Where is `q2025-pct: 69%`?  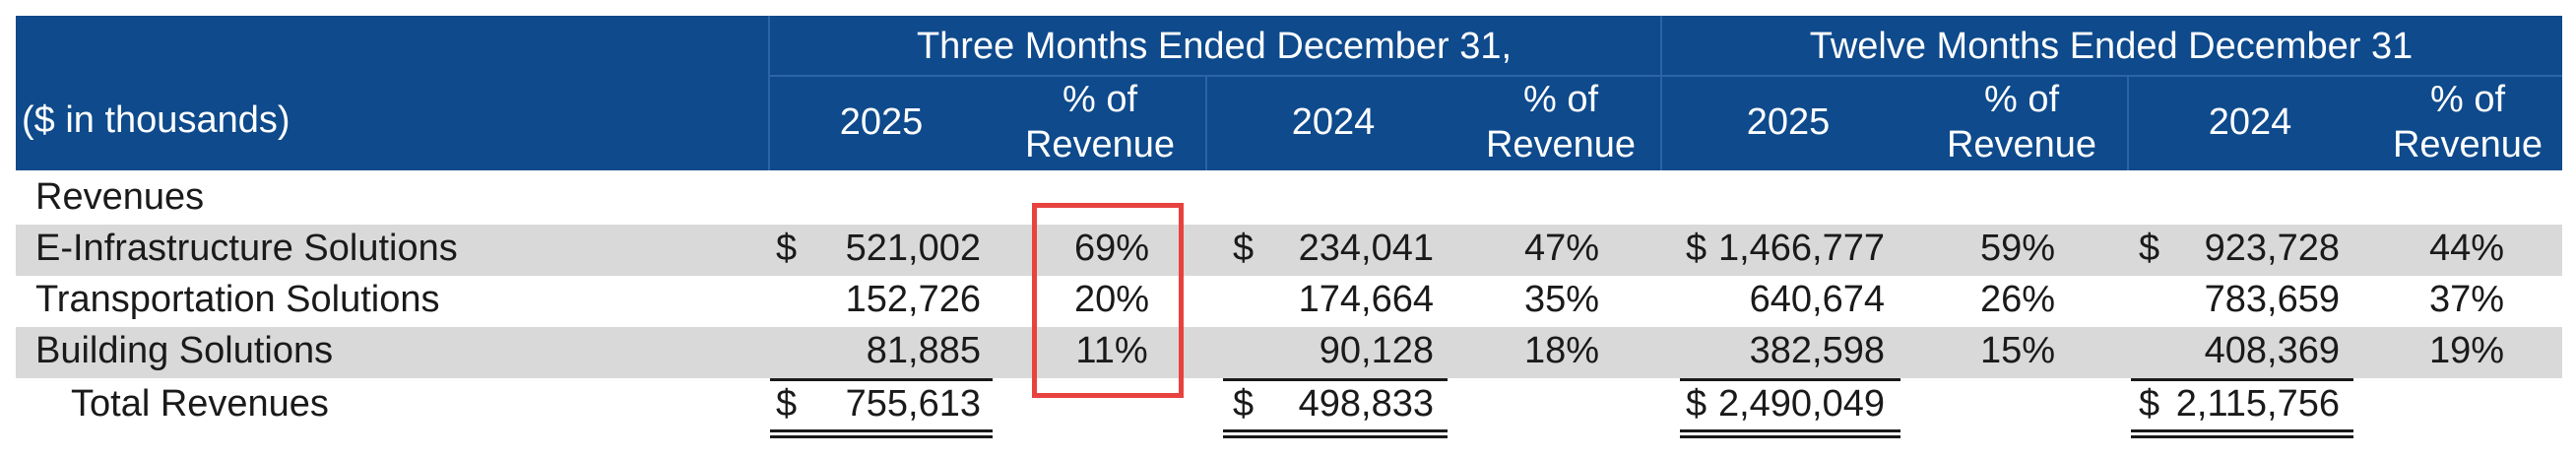 q2025-pct: 69% is located at coordinates (1111, 249).